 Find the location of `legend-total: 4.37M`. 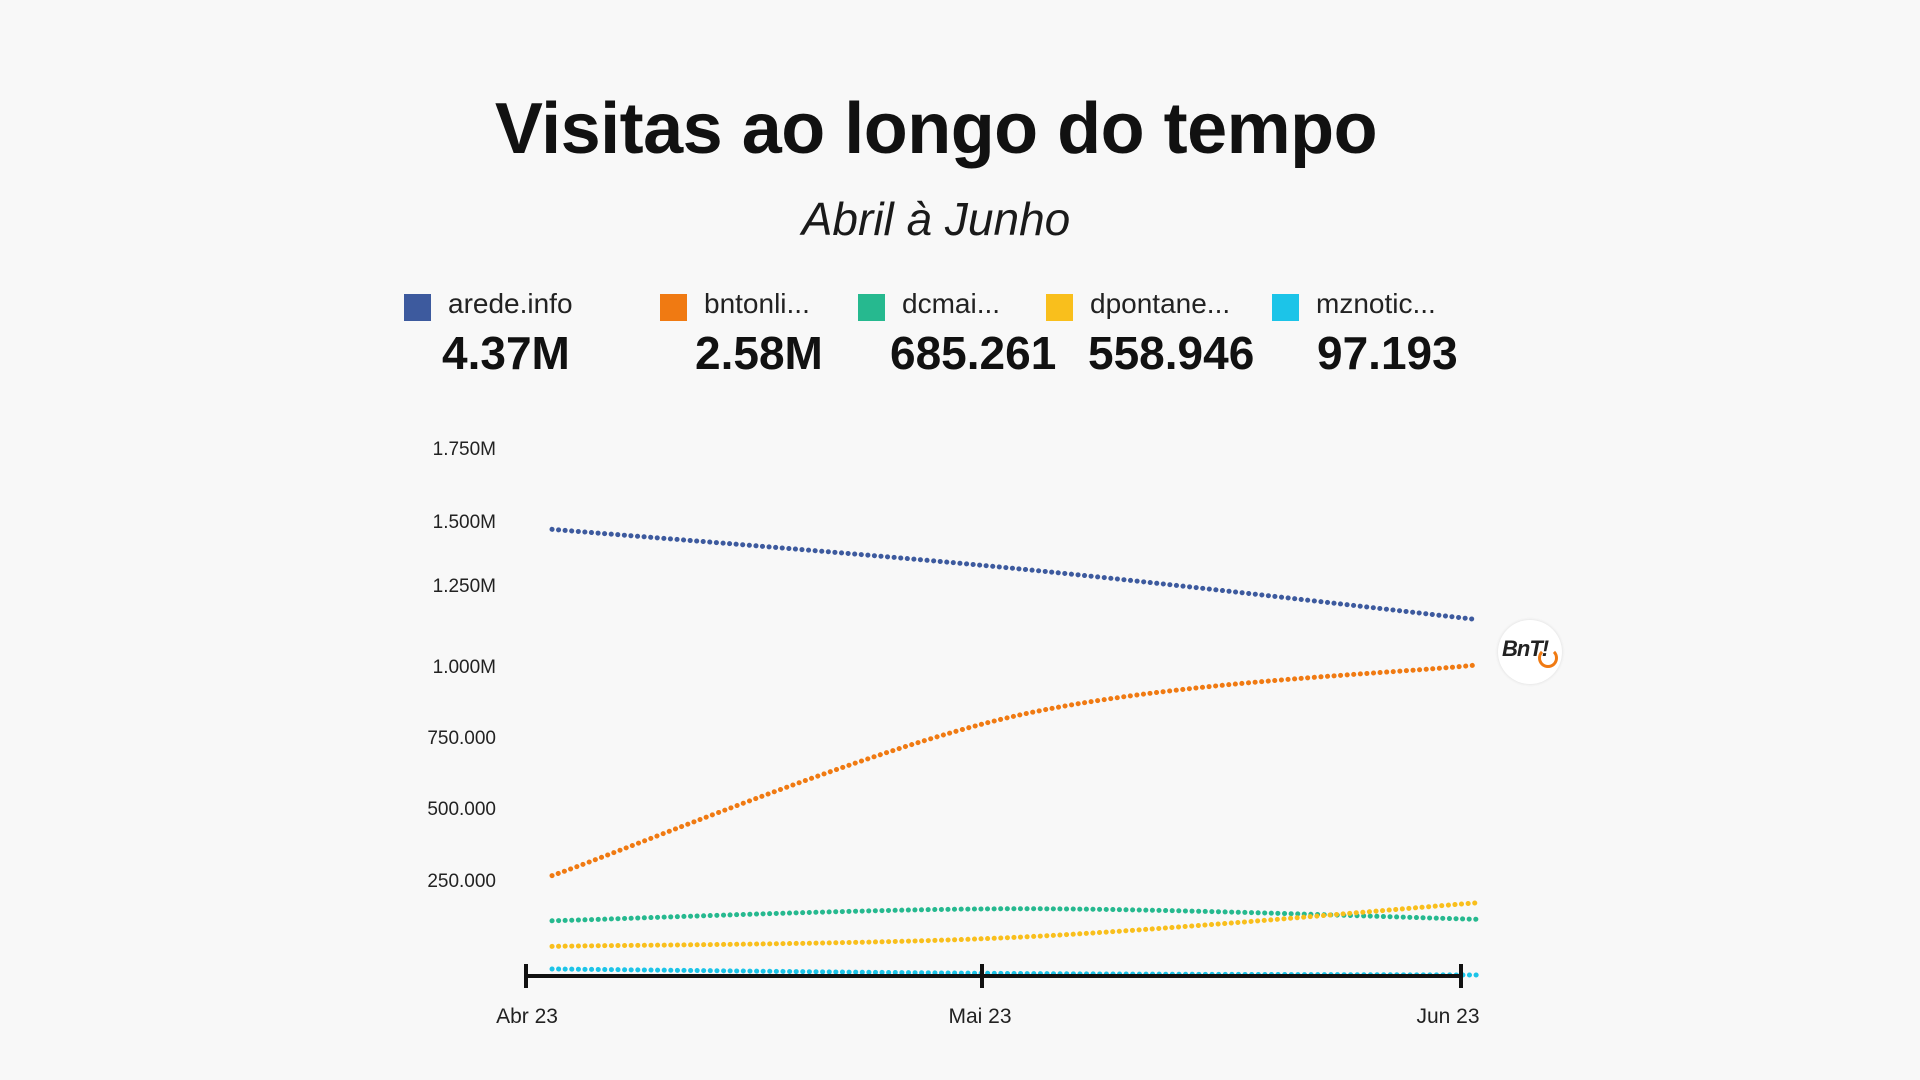

legend-total: 4.37M is located at coordinates (506, 353).